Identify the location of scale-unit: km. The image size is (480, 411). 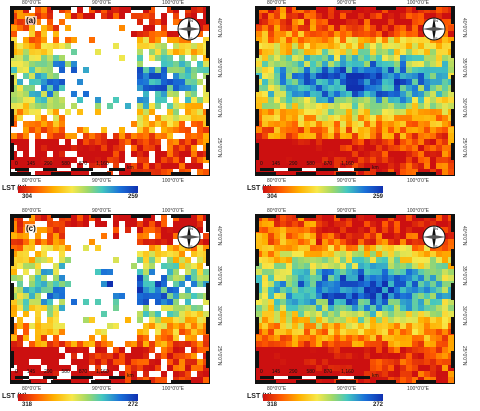
(130, 168).